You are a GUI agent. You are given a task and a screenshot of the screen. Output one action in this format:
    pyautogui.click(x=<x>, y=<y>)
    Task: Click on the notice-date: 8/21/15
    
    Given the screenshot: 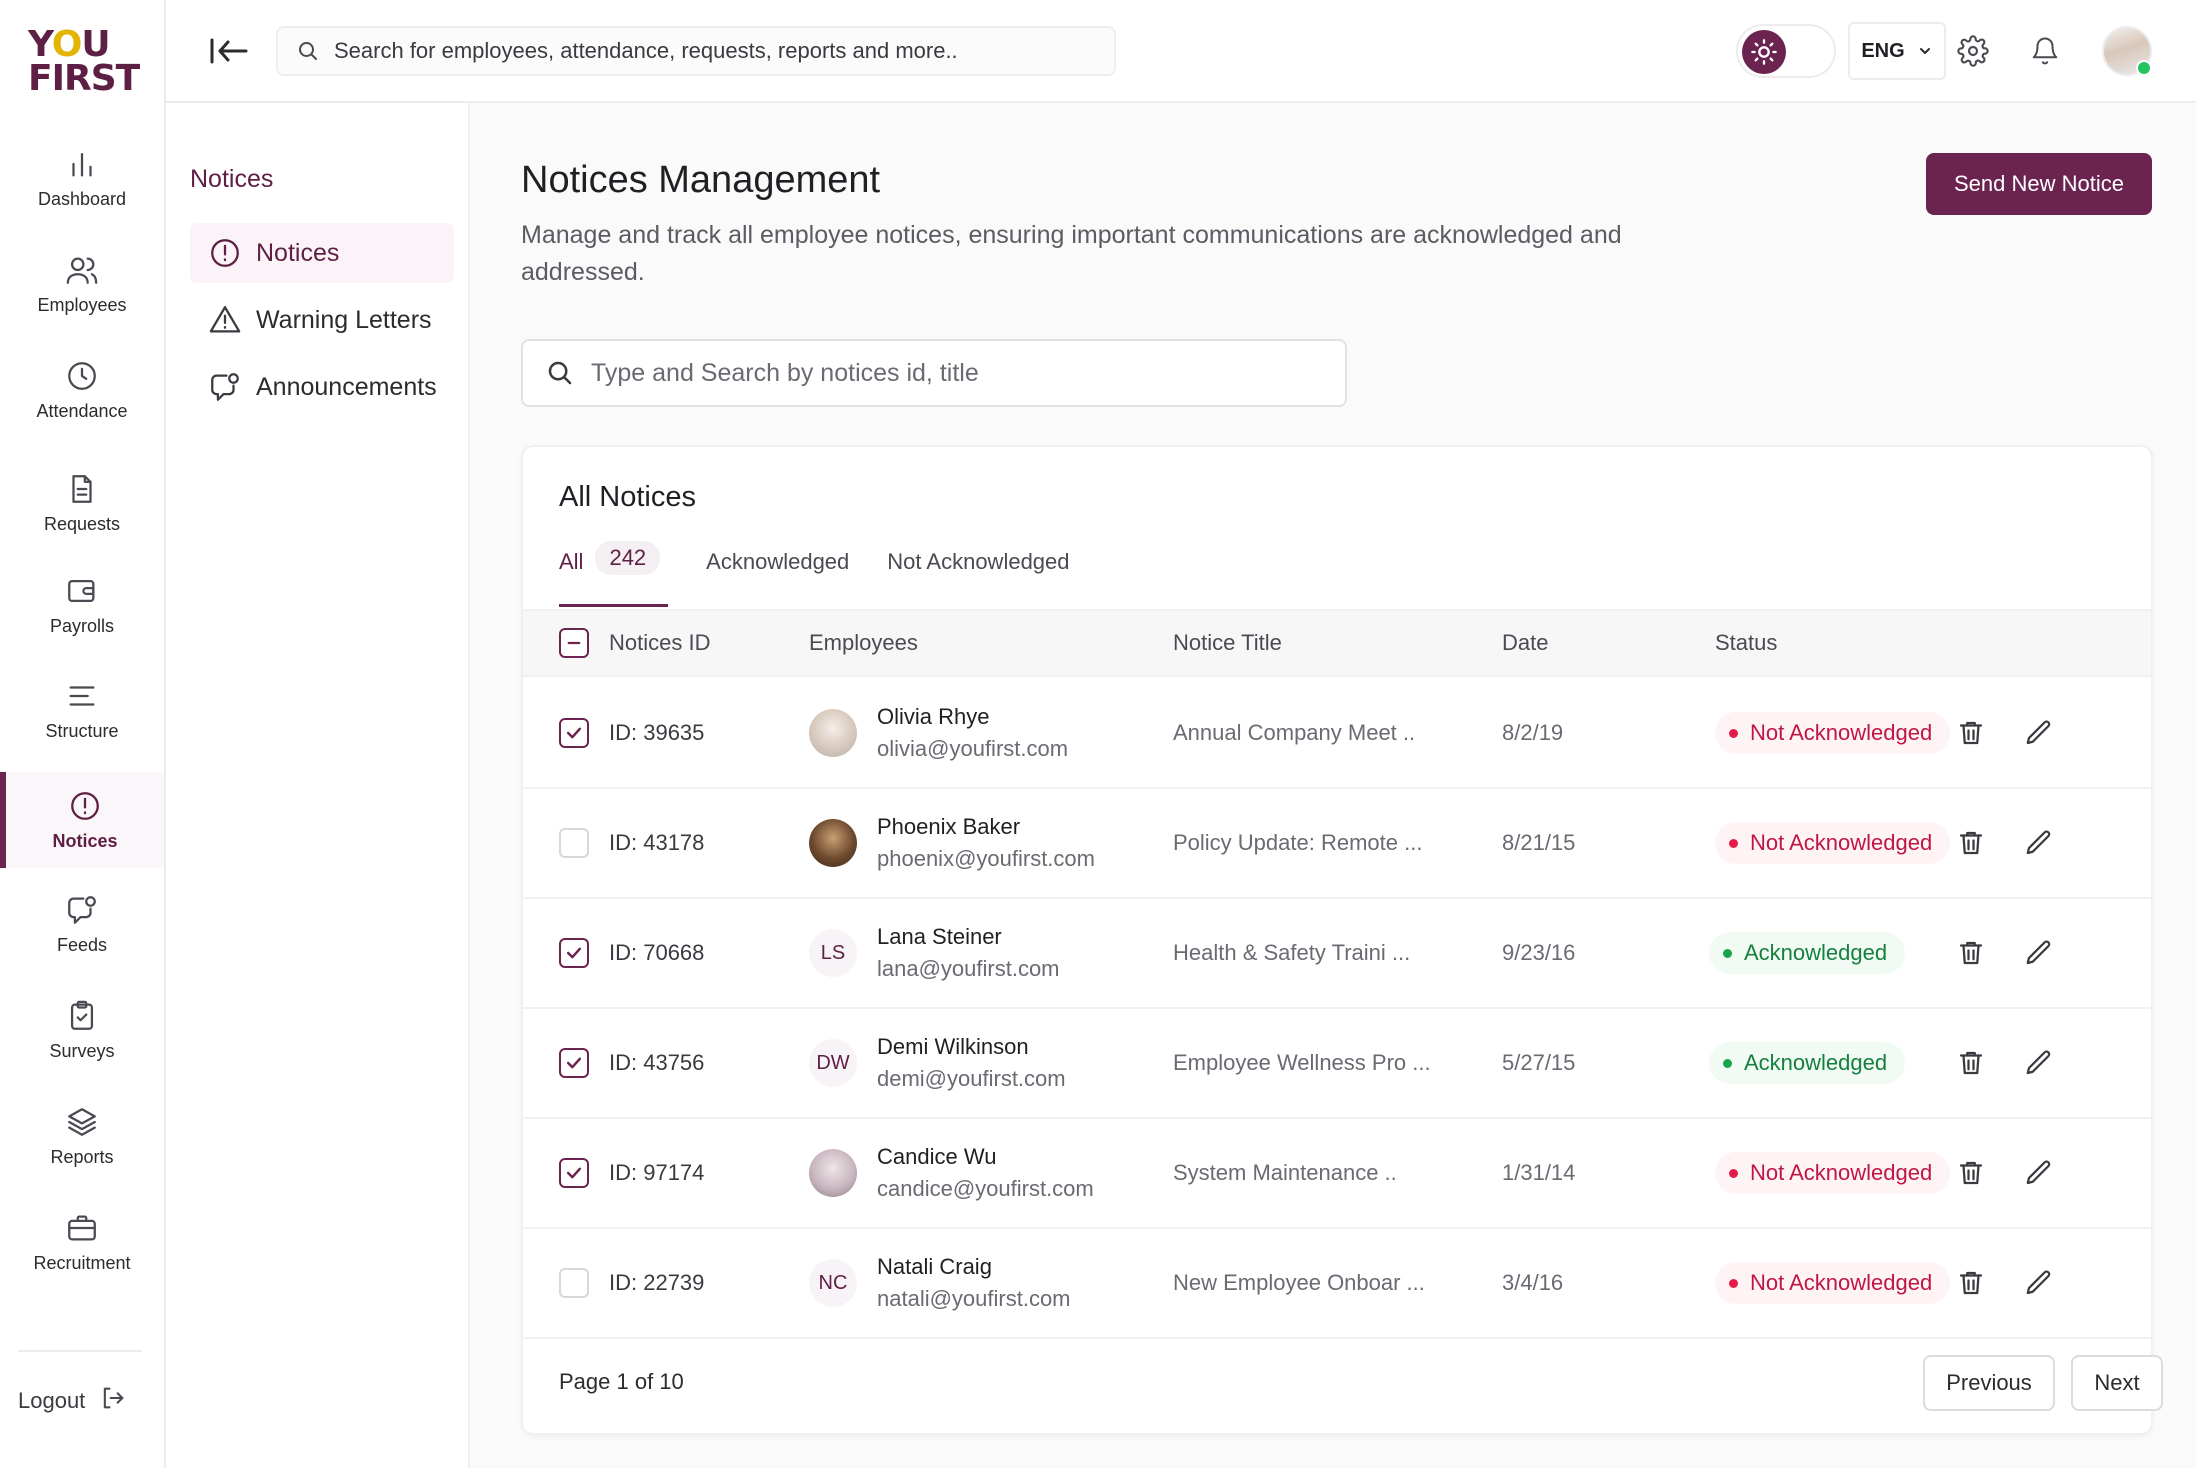 What is the action you would take?
    pyautogui.click(x=1539, y=842)
    